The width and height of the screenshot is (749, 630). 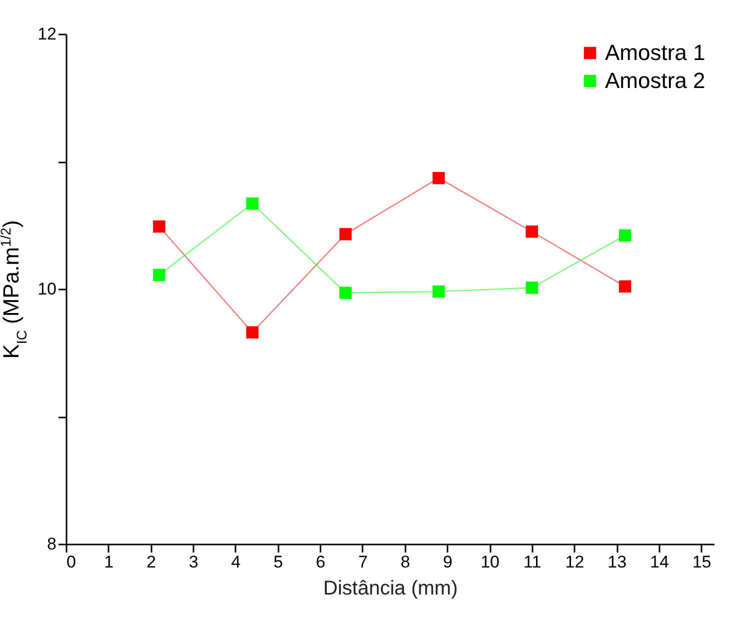 What do you see at coordinates (363, 562) in the screenshot?
I see `x-tick-label: 7` at bounding box center [363, 562].